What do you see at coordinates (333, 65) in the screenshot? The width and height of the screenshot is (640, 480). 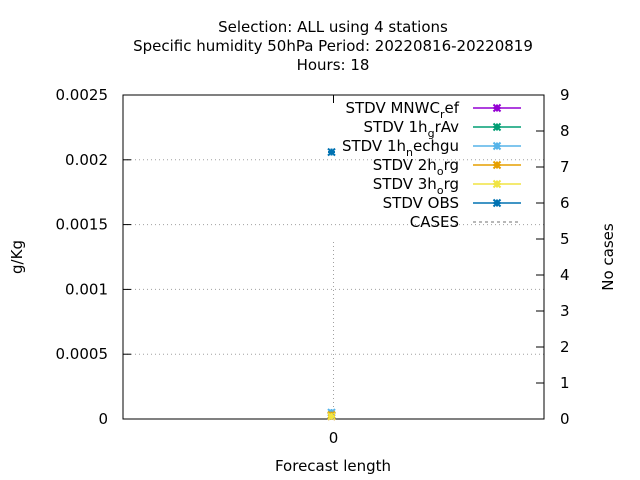 I see `title-line: Hours: 18` at bounding box center [333, 65].